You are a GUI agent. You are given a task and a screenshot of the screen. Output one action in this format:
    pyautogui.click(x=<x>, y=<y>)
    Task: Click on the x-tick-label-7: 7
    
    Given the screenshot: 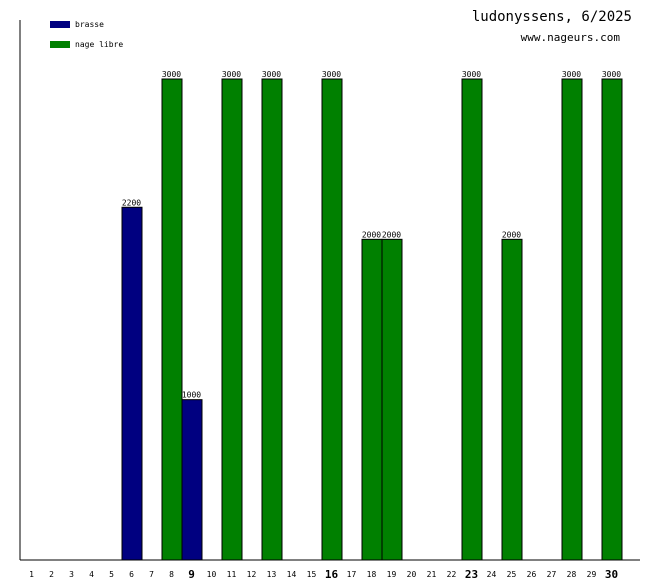 What is the action you would take?
    pyautogui.click(x=151, y=574)
    